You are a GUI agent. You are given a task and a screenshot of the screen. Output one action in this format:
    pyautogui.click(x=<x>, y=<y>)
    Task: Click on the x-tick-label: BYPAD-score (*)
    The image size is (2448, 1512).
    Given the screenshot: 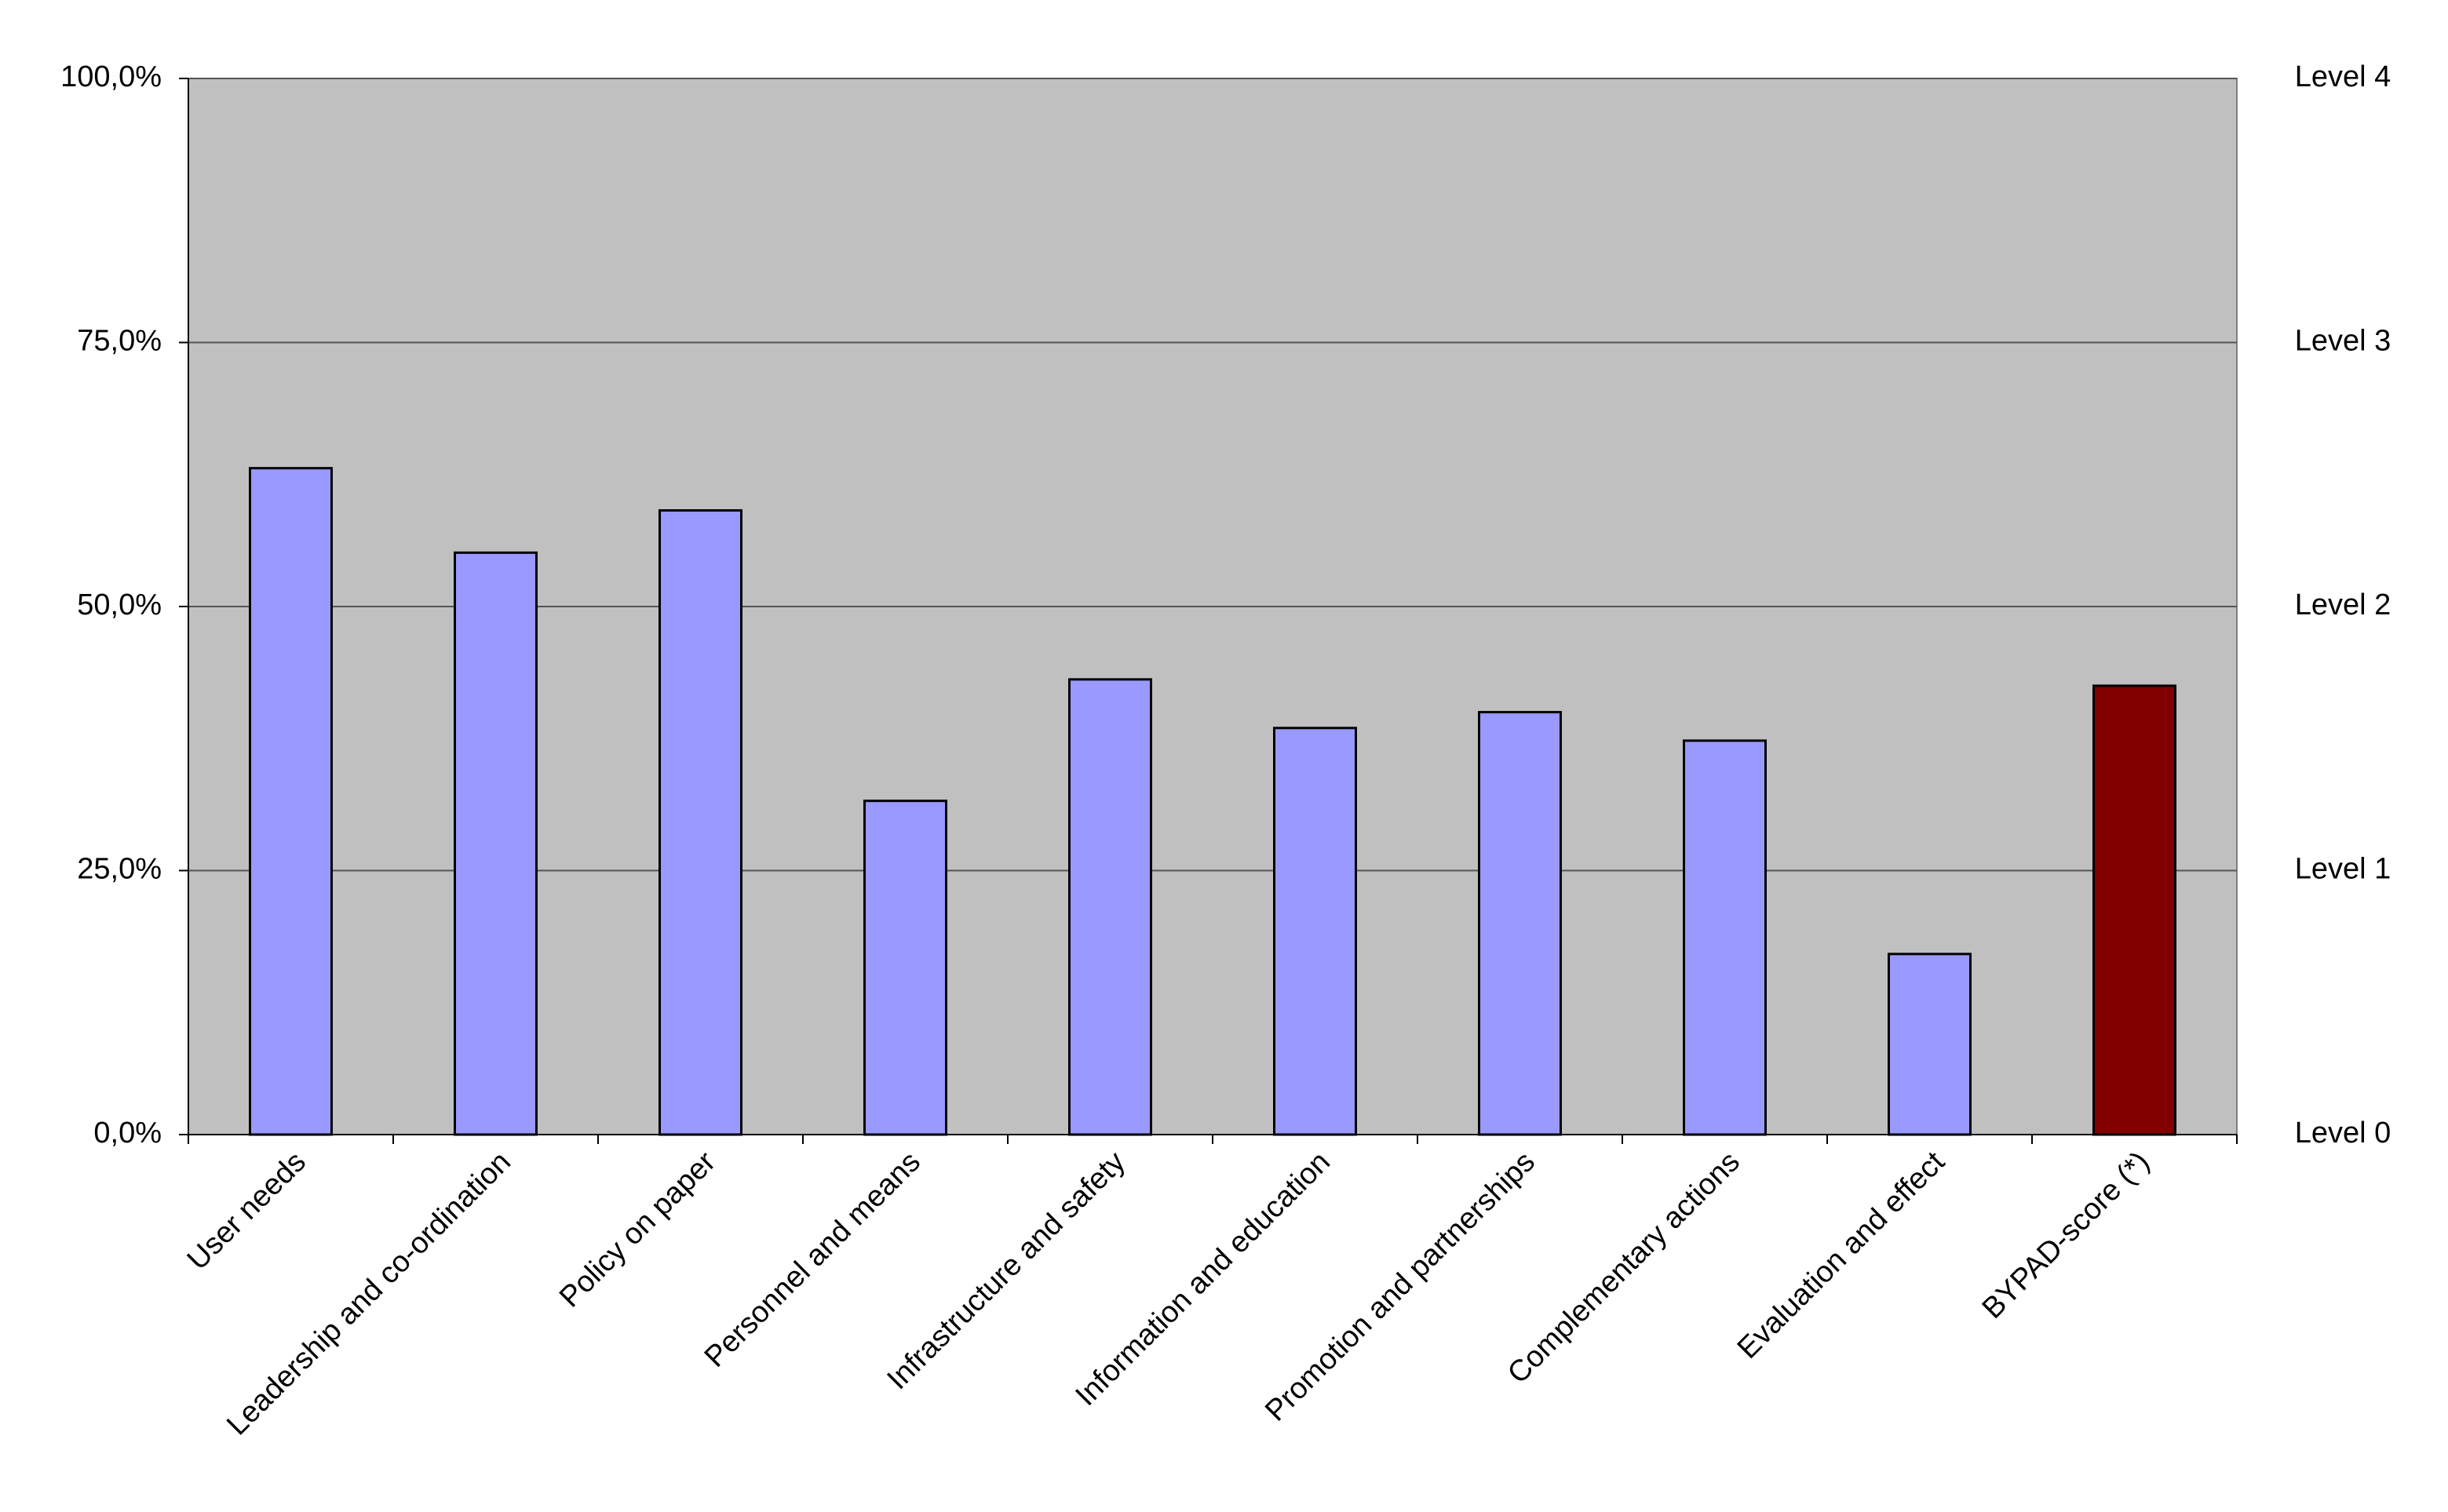 What is the action you would take?
    pyautogui.click(x=2066, y=1235)
    